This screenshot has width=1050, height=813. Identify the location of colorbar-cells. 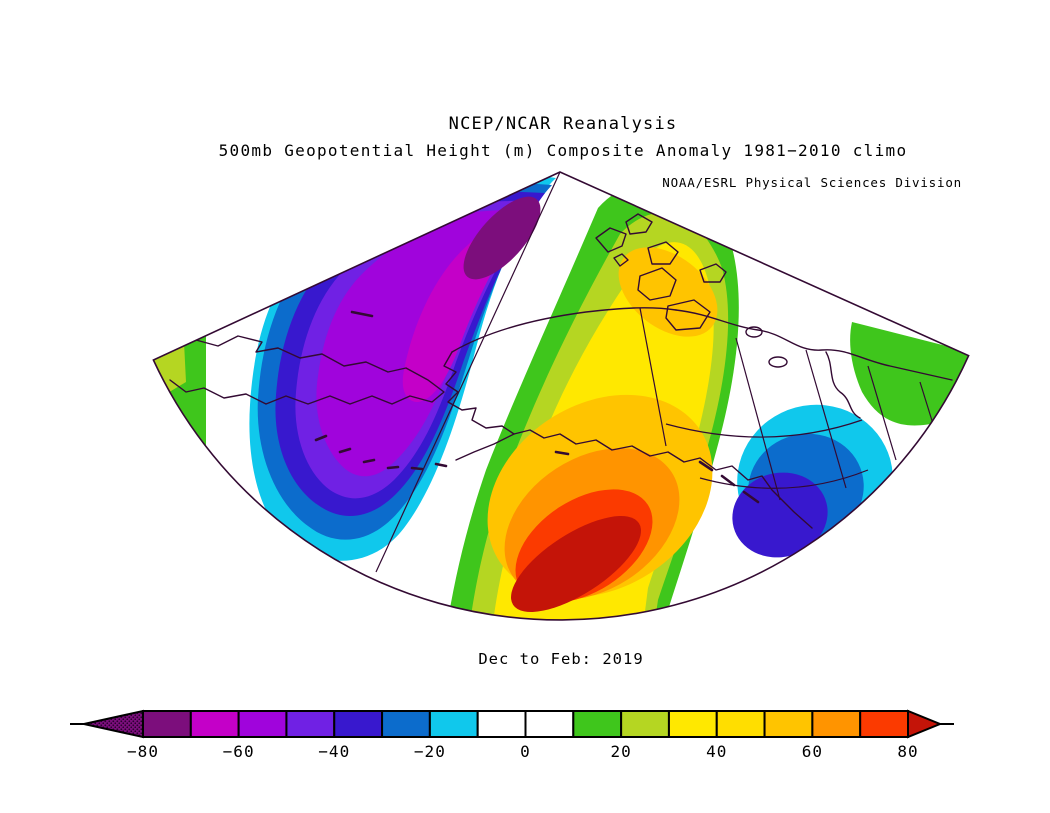
(525, 724).